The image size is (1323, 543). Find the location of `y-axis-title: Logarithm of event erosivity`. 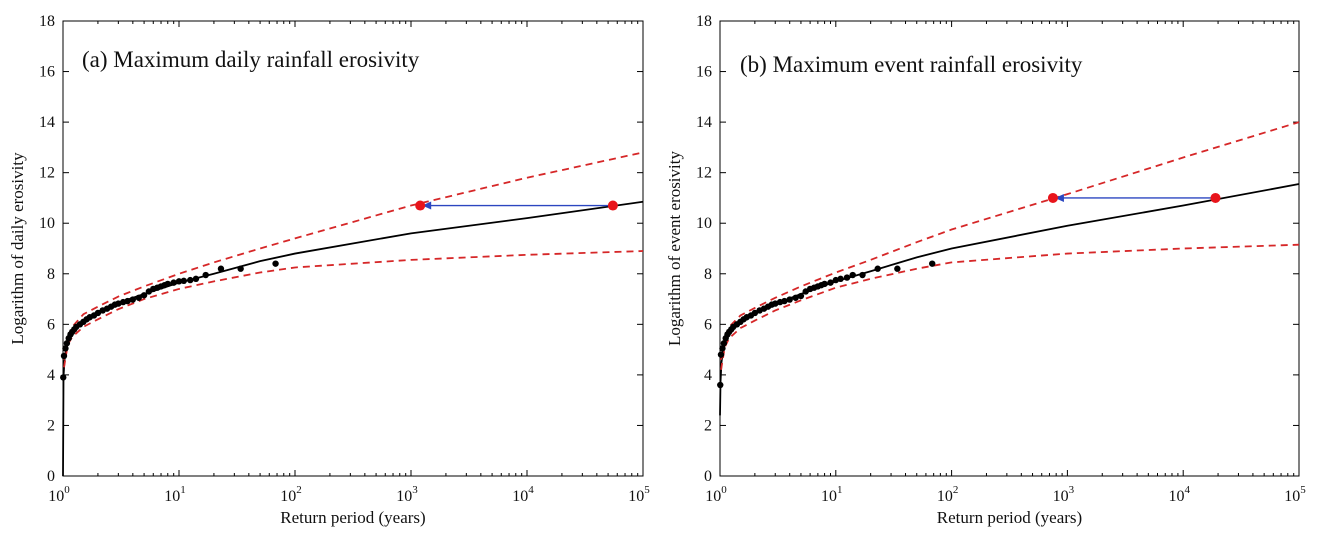

y-axis-title: Logarithm of event erosivity is located at coordinates (674, 248).